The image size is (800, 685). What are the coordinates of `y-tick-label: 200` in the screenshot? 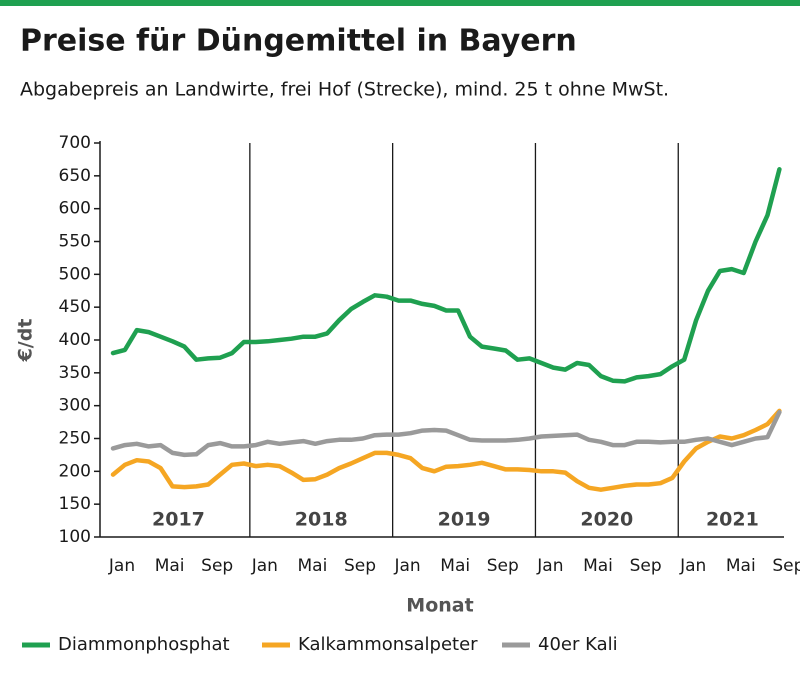 It's located at (75, 471).